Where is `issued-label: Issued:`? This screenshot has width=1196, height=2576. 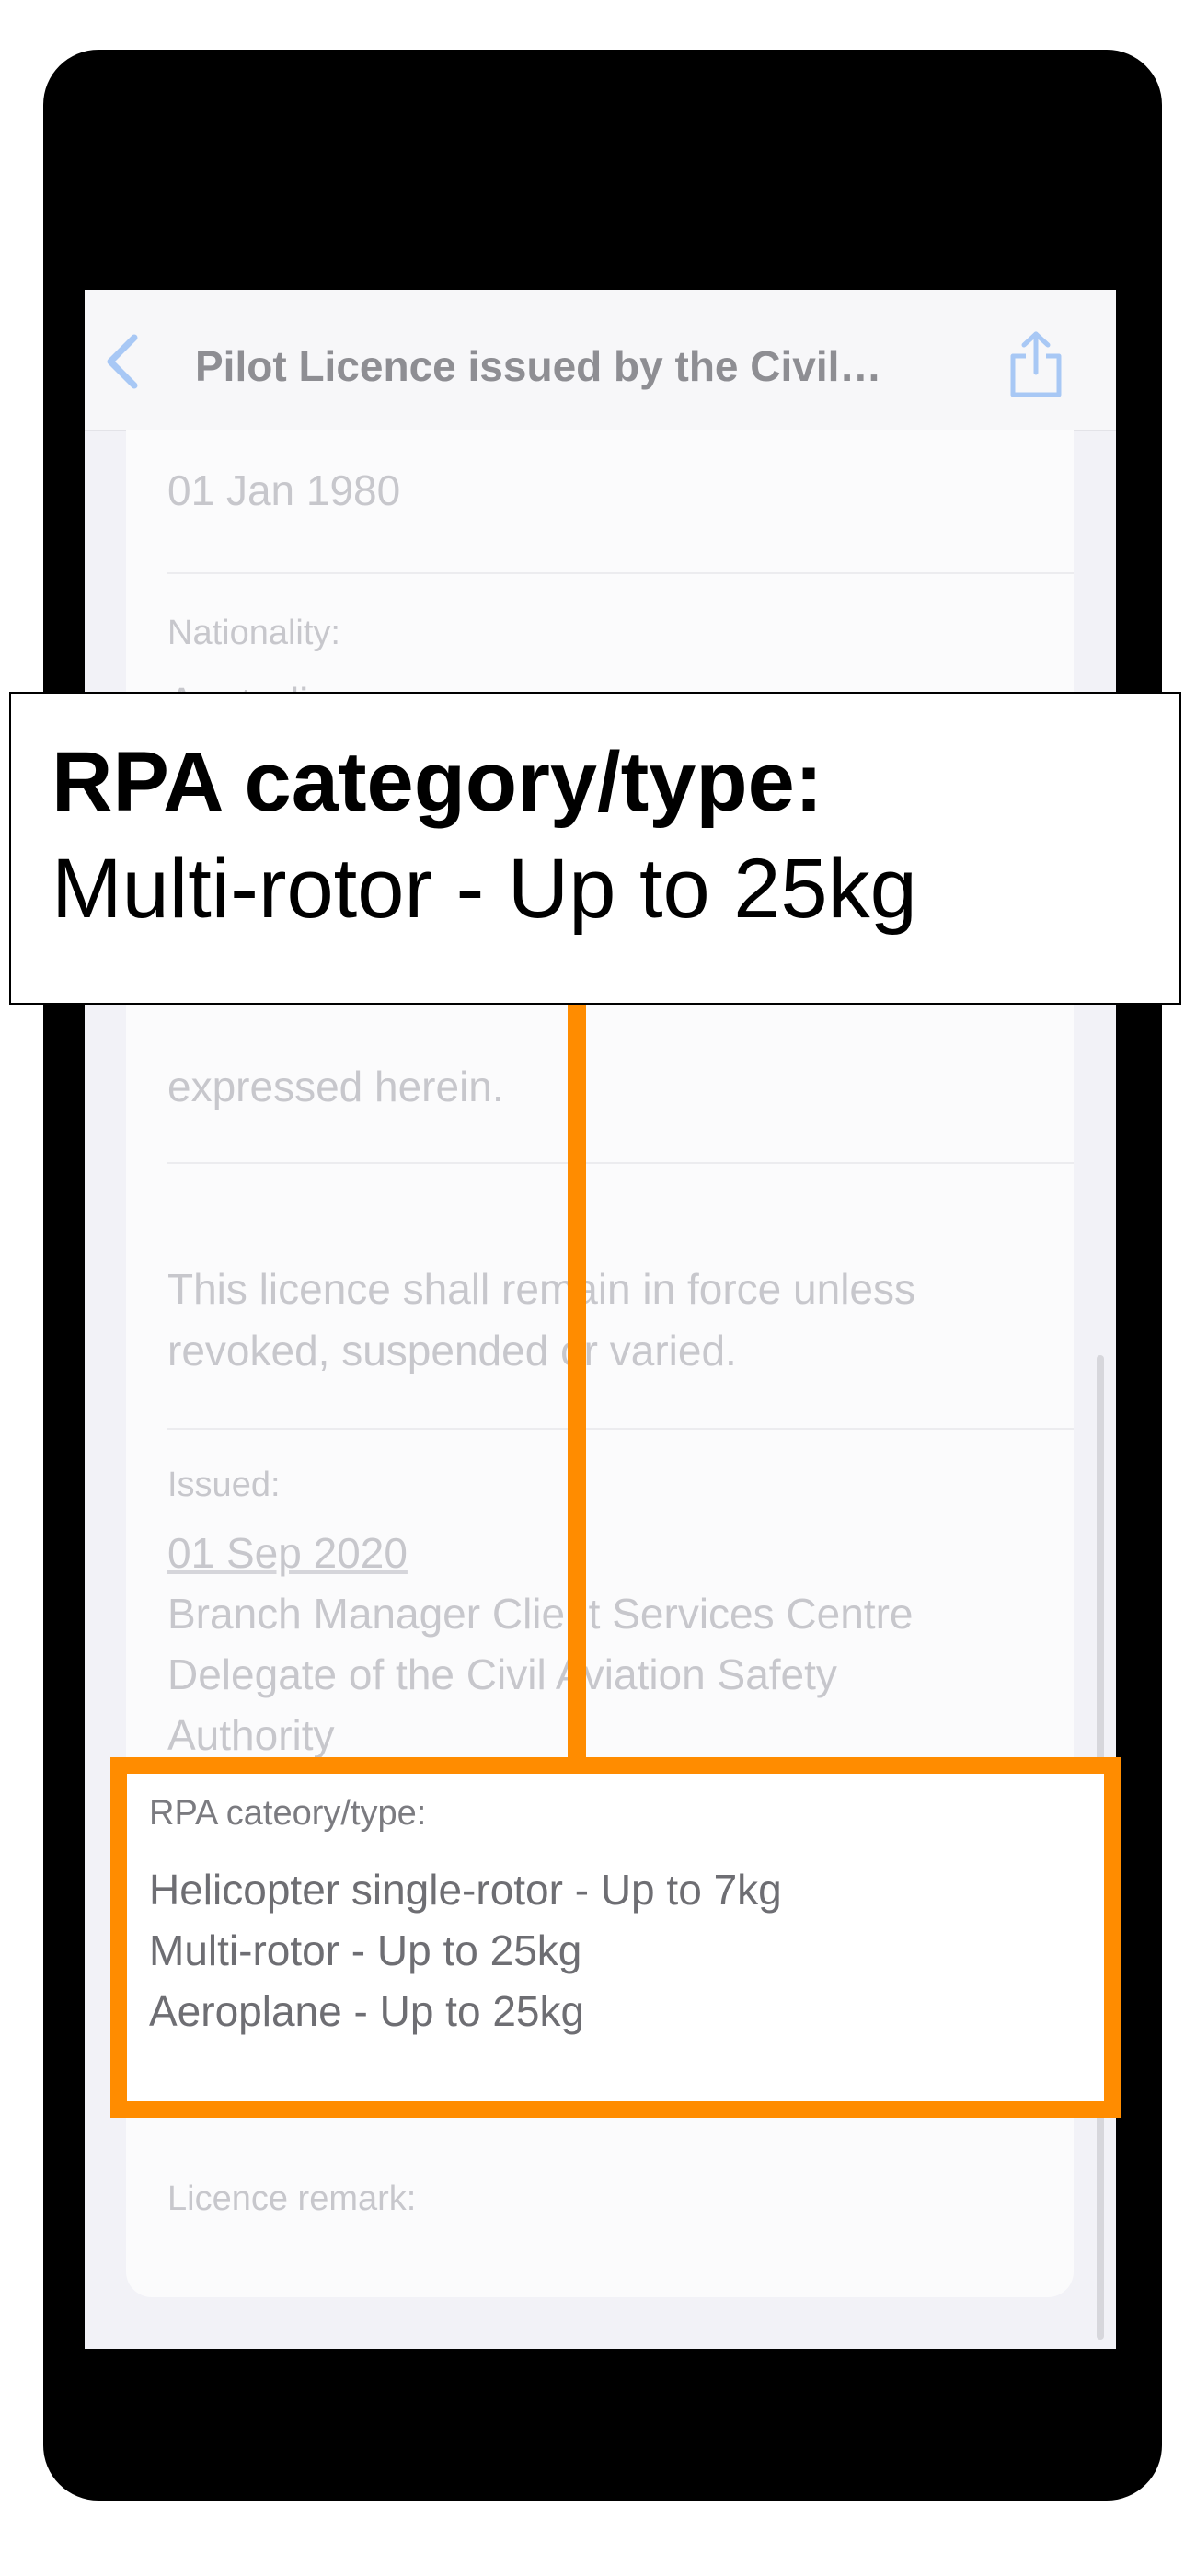
issued-label: Issued: is located at coordinates (224, 1485).